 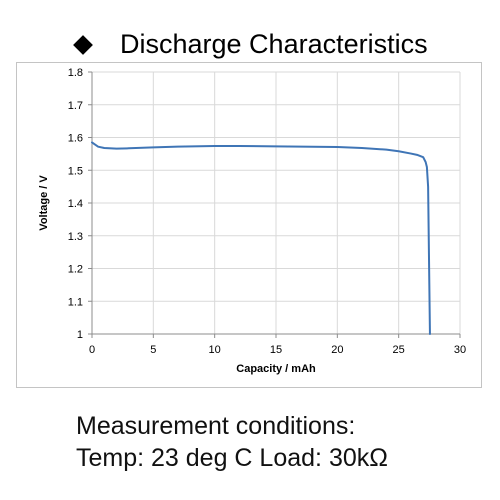 What do you see at coordinates (276, 369) in the screenshot?
I see `x-axis-label: Capacity / mAh` at bounding box center [276, 369].